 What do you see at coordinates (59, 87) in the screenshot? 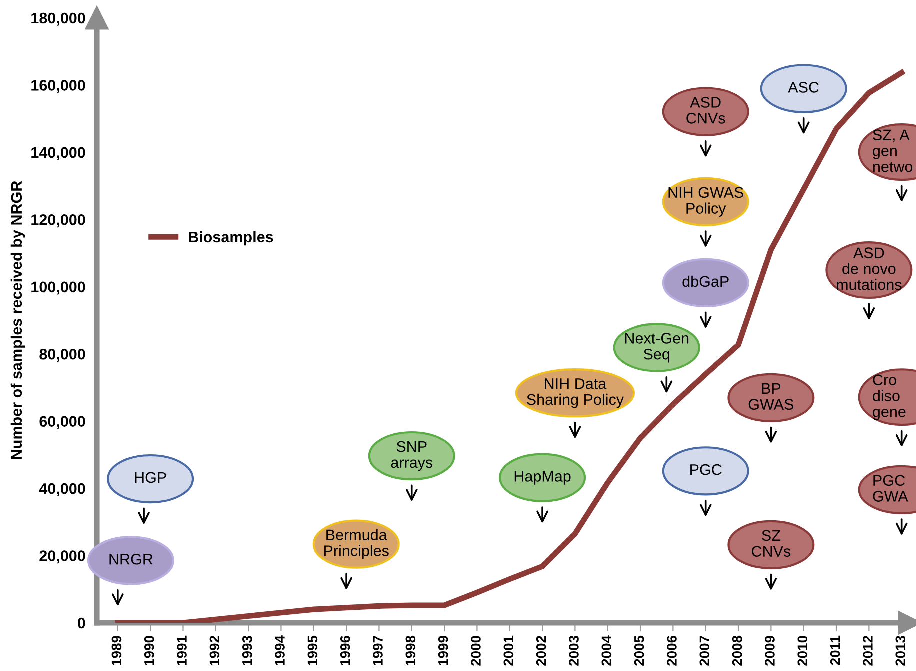
I see `y-tick-label: 160,000` at bounding box center [59, 87].